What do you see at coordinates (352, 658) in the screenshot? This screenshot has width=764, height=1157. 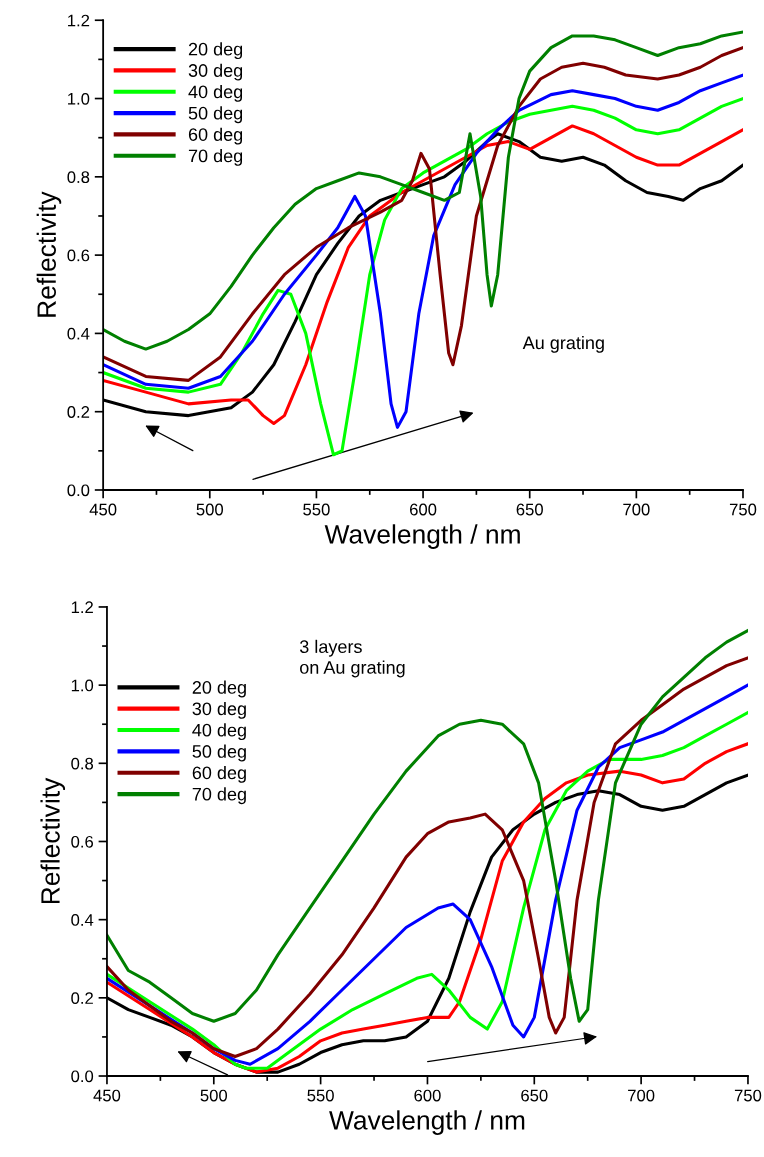 I see `annotation: 3 layers on Au grating` at bounding box center [352, 658].